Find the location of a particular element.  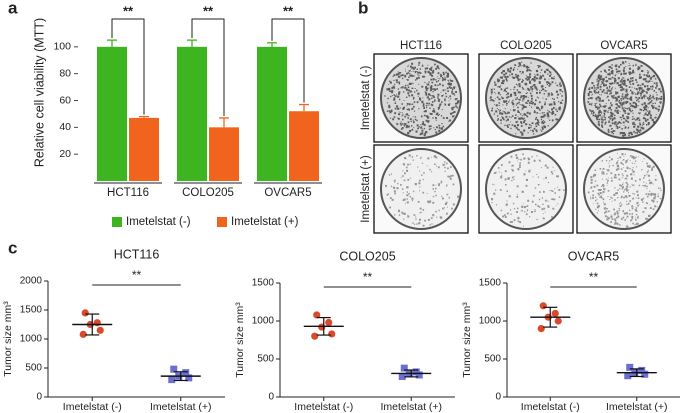

panel-label: c is located at coordinates (12, 247).